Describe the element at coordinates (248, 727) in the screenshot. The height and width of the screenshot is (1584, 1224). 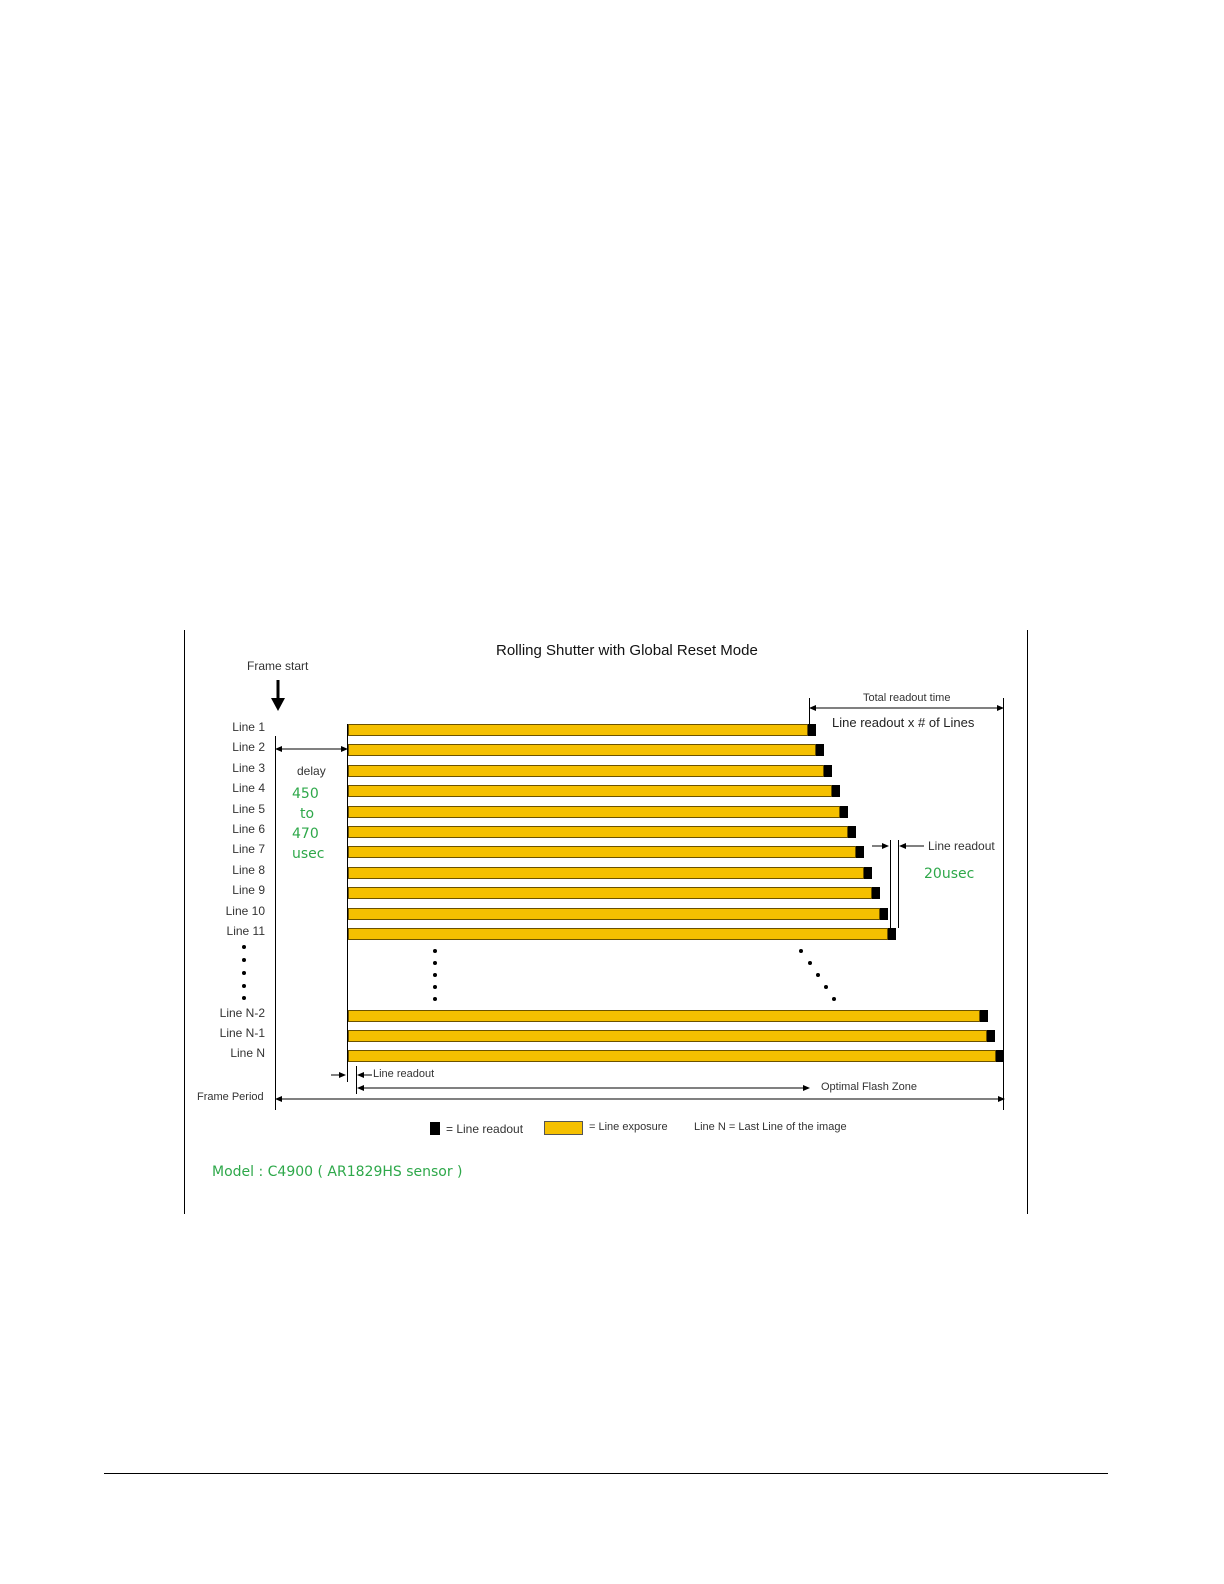
I see `row-label: Line 1` at that location.